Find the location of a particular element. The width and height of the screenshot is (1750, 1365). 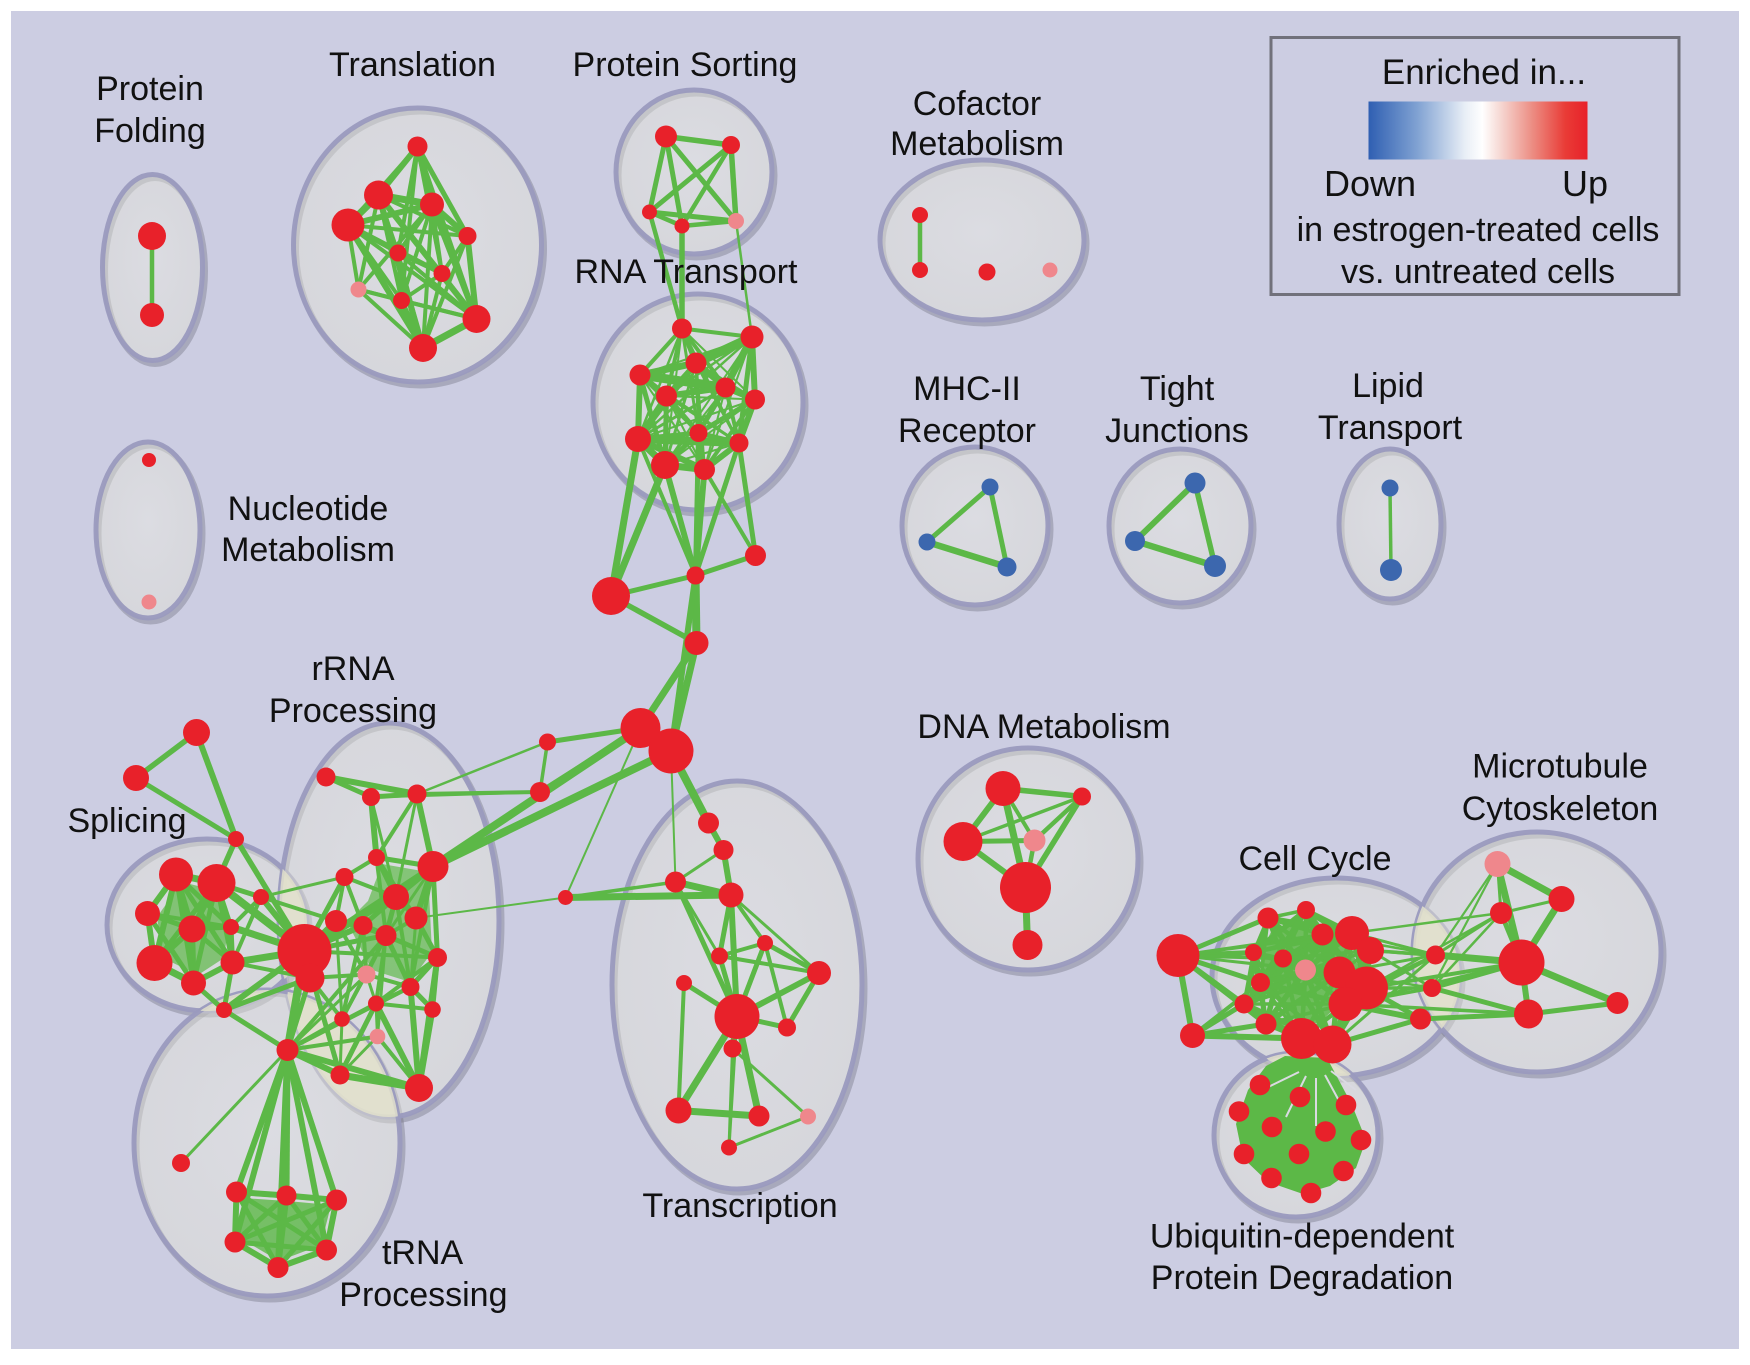

svg-text: rRNA is located at coordinates (352, 669).